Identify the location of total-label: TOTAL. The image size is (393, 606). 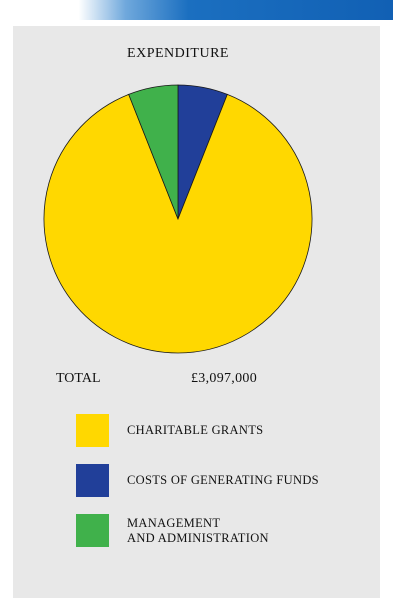
(78, 378).